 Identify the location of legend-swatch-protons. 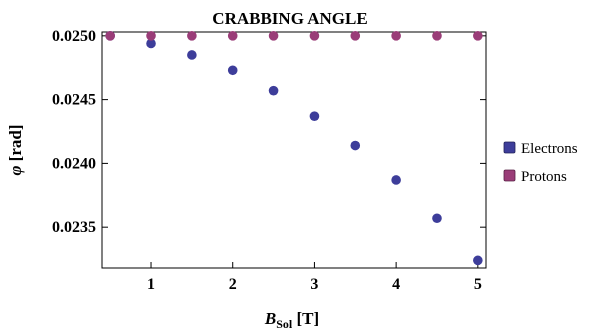
(509, 175).